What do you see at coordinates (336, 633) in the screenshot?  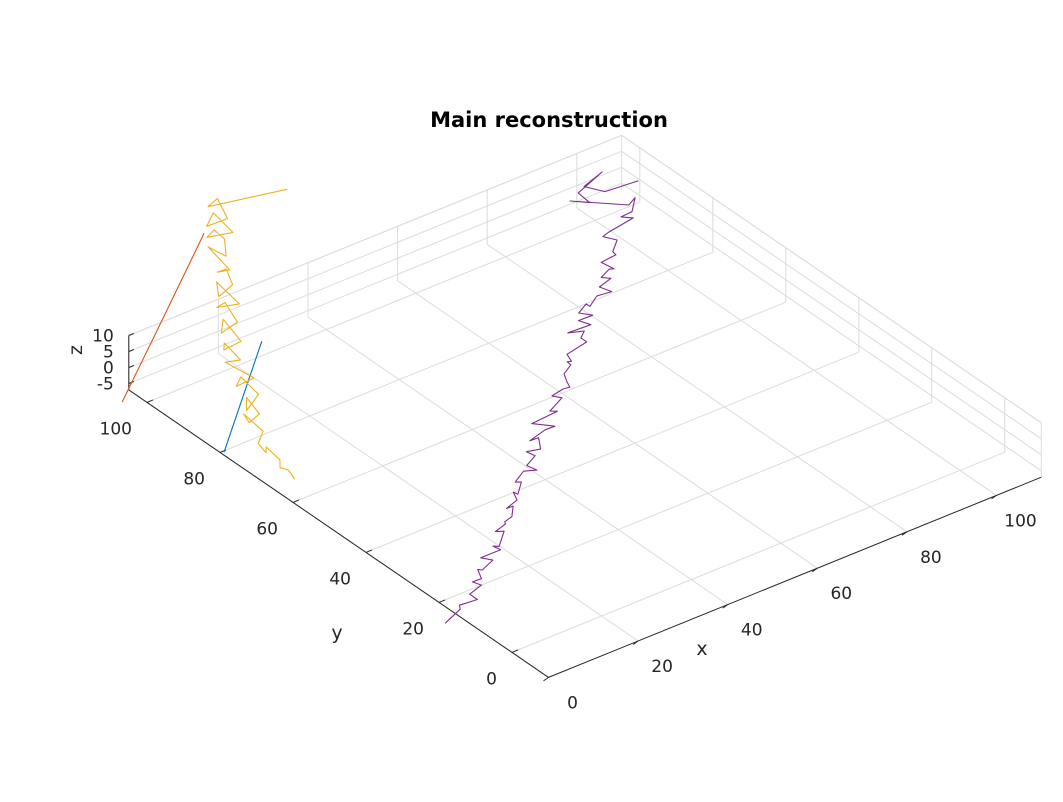 I see `y-axis-label: y` at bounding box center [336, 633].